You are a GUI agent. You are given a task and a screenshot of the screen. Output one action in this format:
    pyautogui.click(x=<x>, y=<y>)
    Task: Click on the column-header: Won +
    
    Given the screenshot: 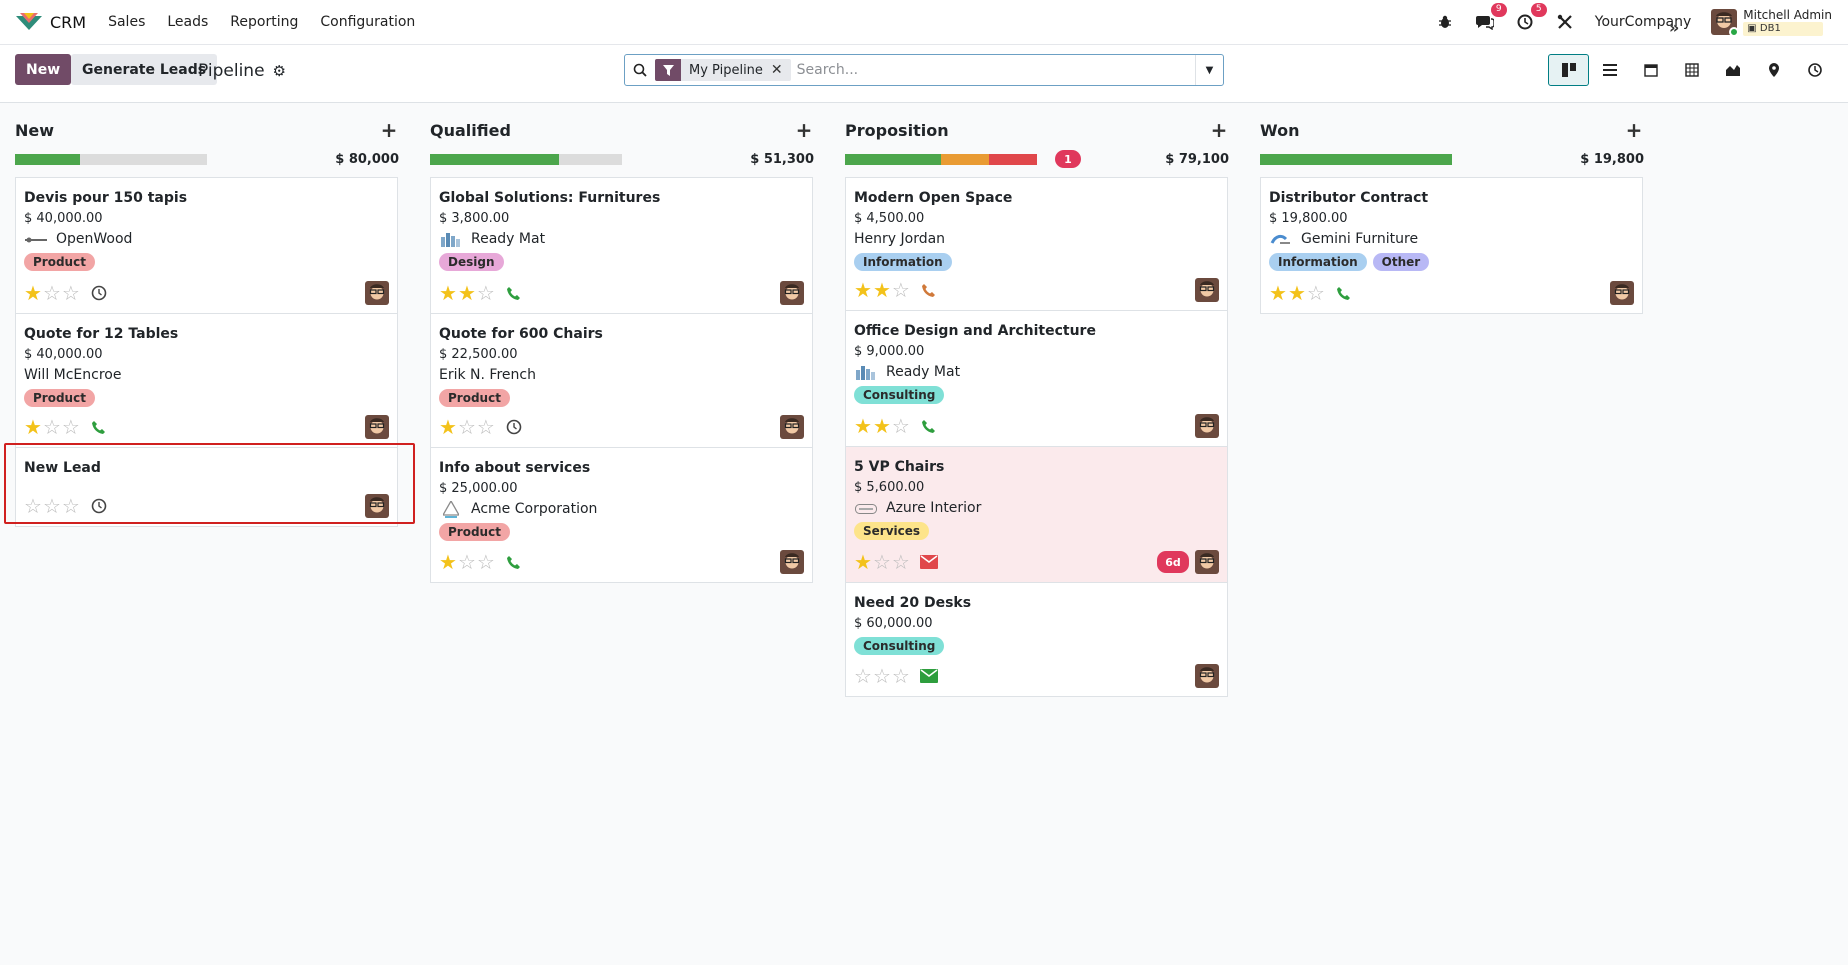 What is the action you would take?
    pyautogui.click(x=1452, y=130)
    